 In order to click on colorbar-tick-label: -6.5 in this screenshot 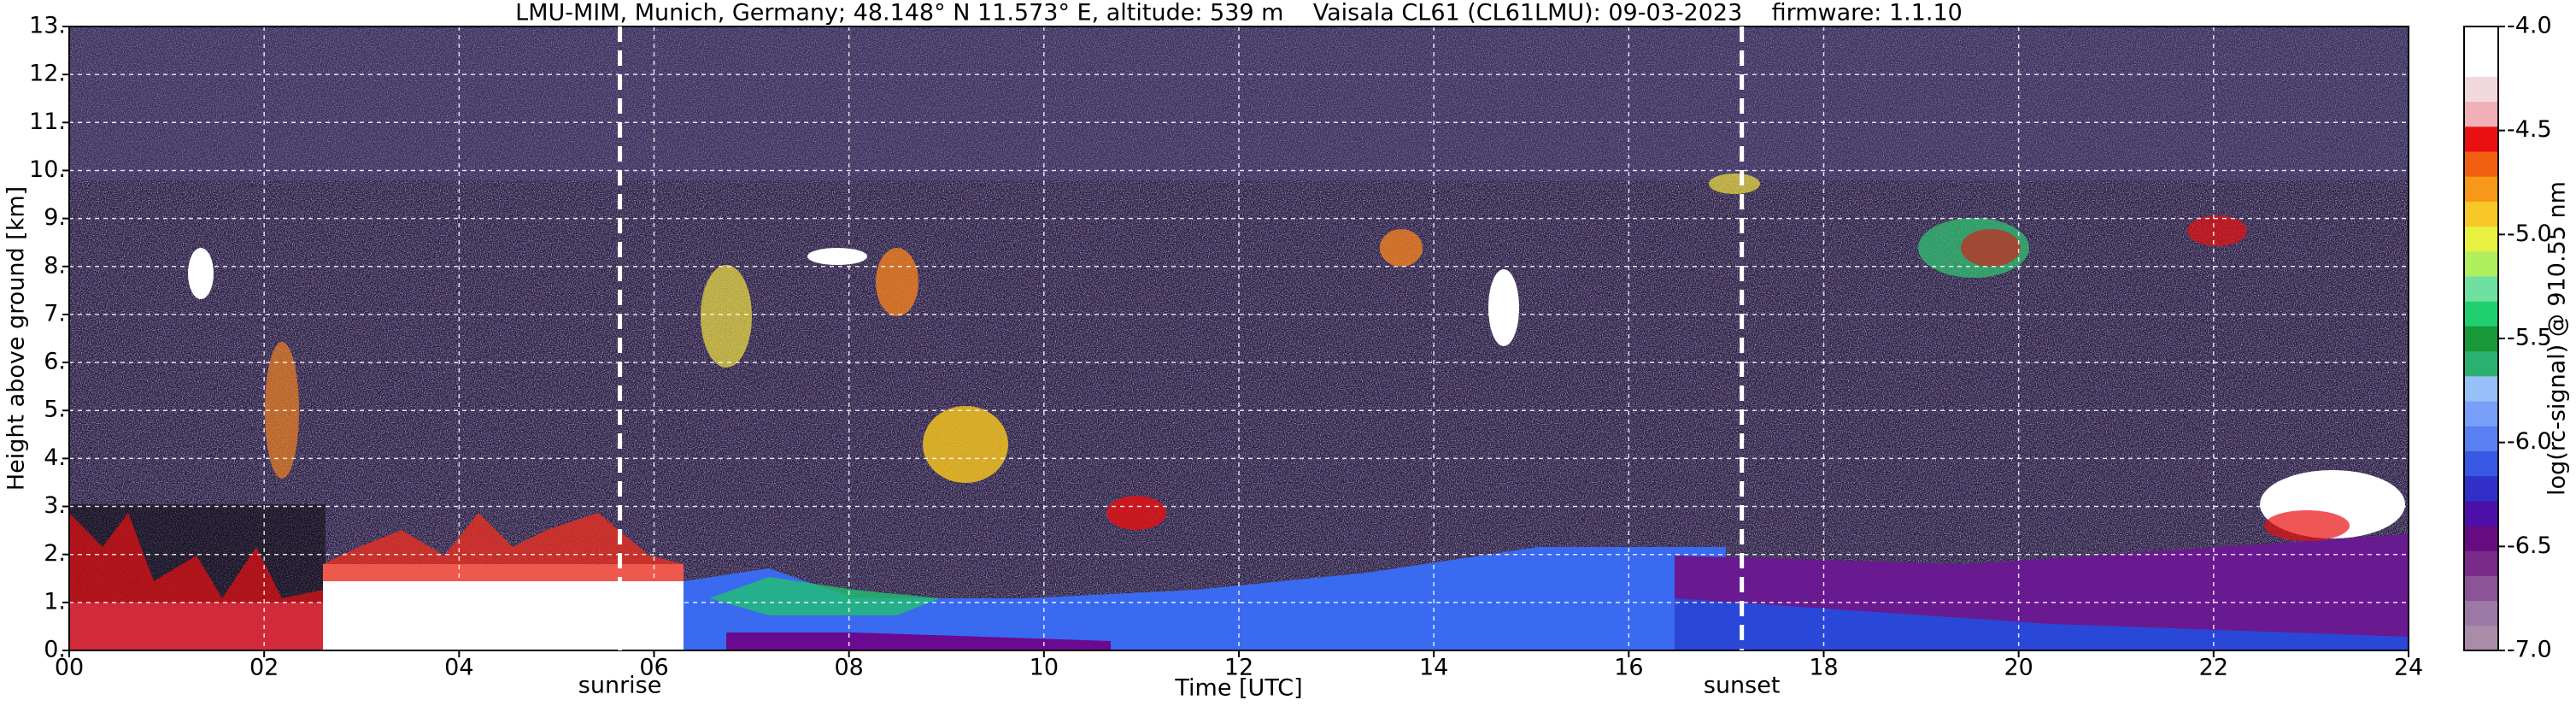, I will do `click(2529, 545)`.